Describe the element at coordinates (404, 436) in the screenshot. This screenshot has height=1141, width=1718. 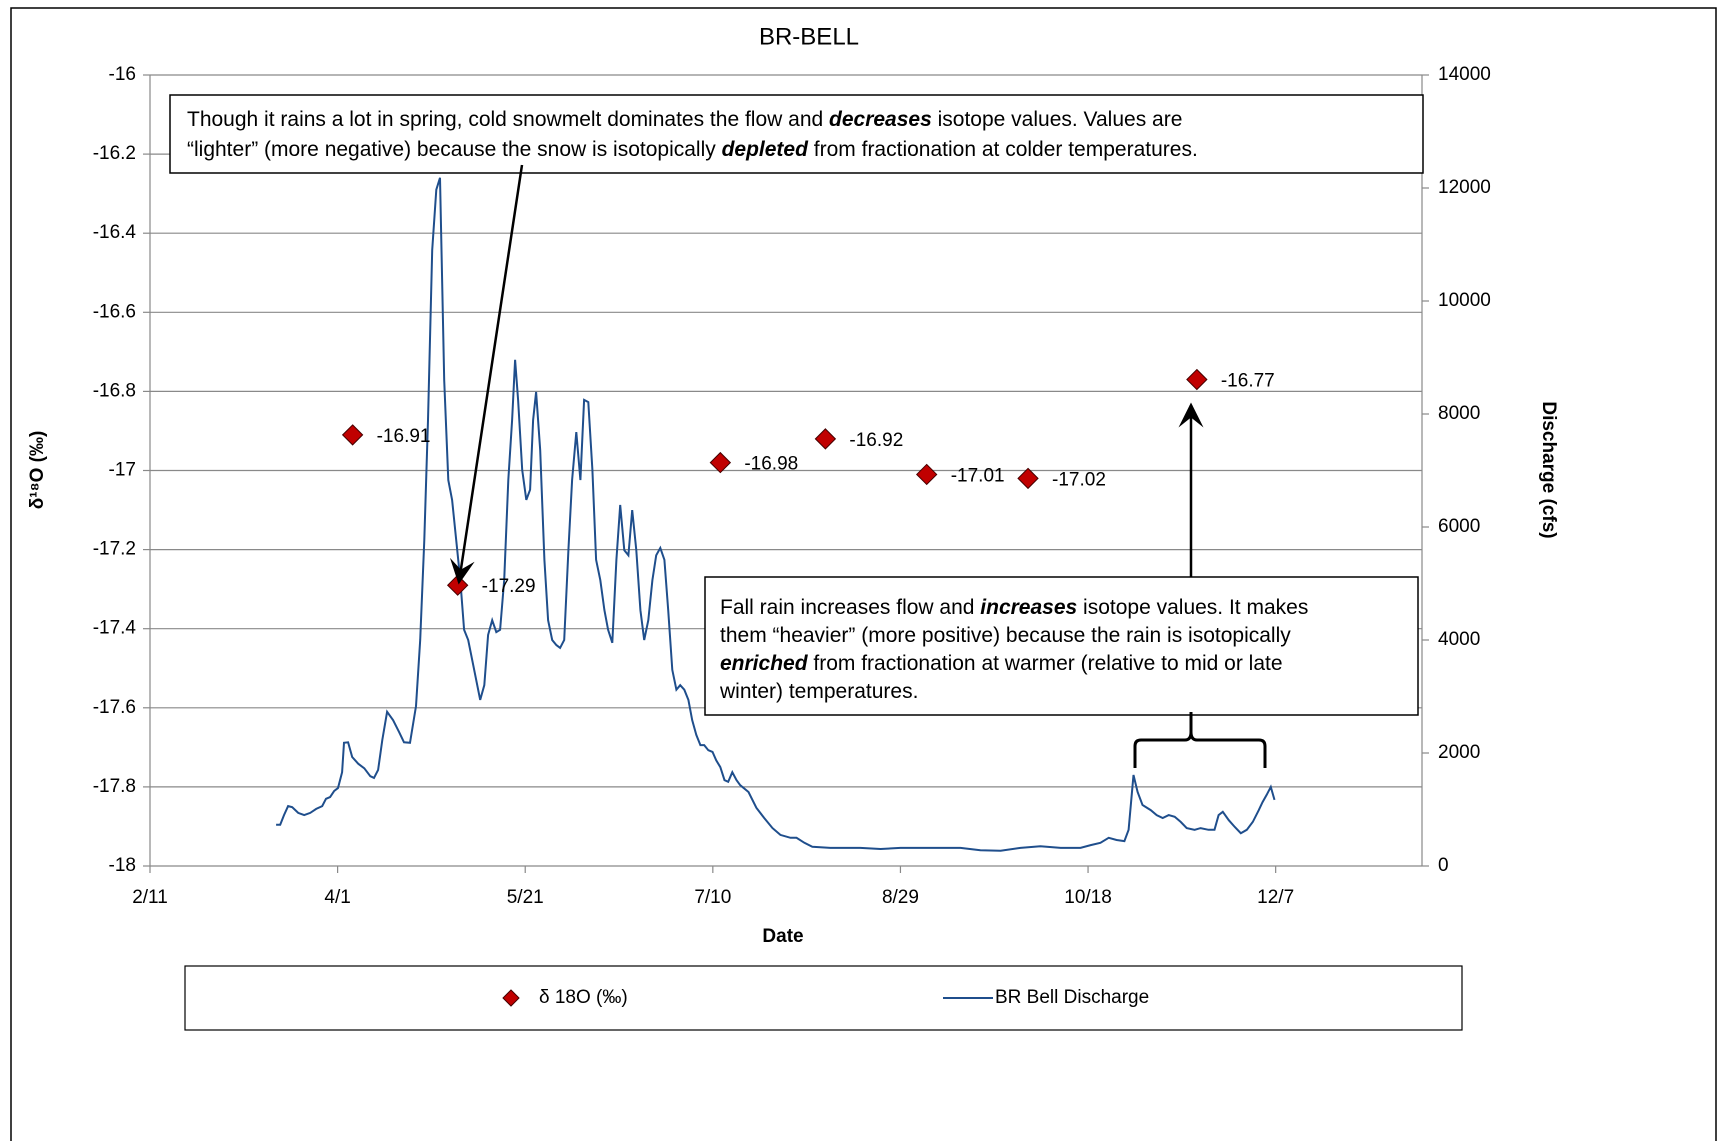
I see `data-label: -16.91` at that location.